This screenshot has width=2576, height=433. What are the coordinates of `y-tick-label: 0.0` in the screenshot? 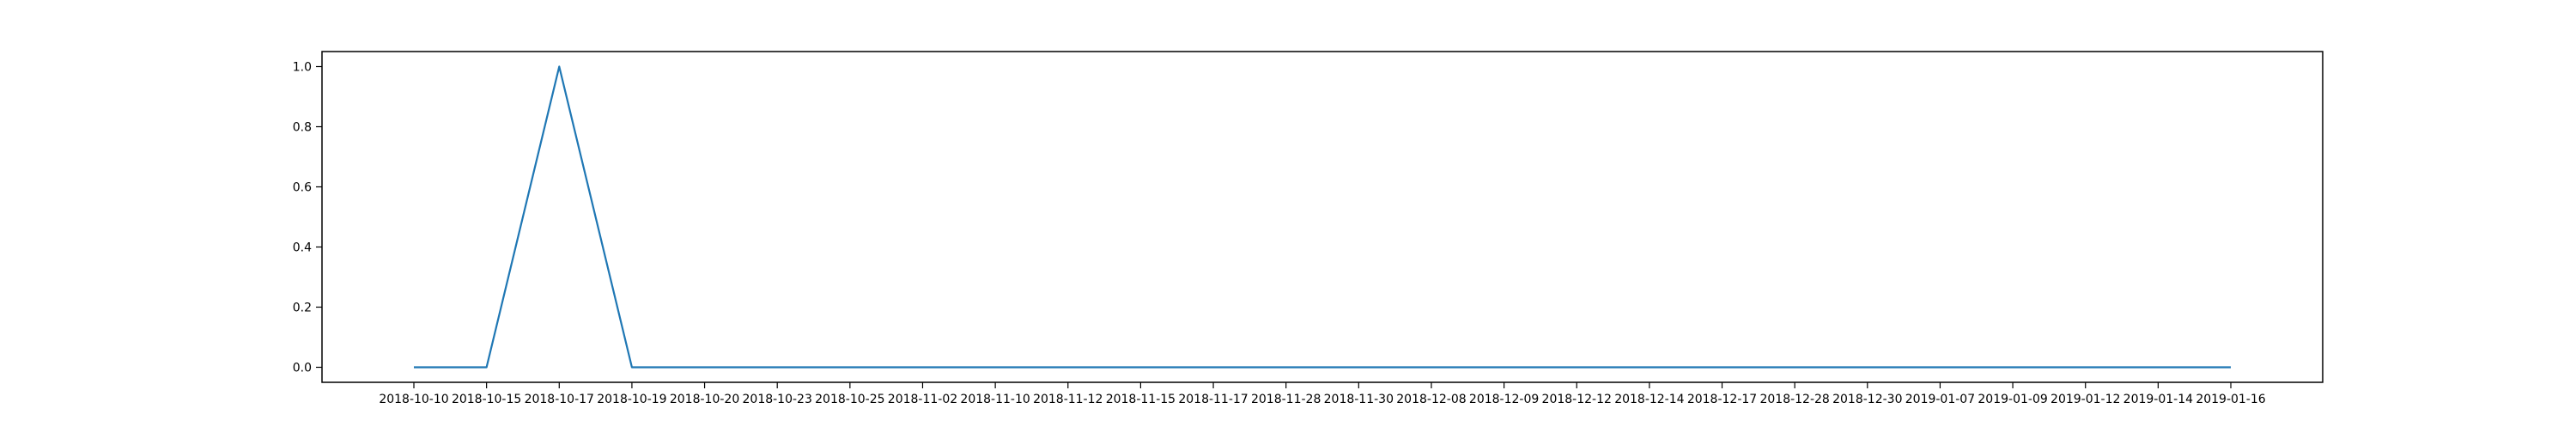 It's located at (302, 368).